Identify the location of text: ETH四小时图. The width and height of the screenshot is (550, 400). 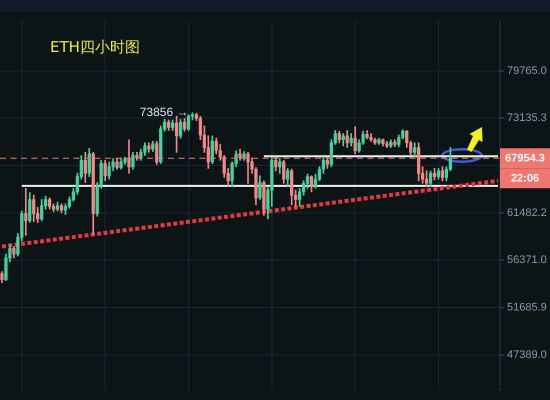
(95, 47).